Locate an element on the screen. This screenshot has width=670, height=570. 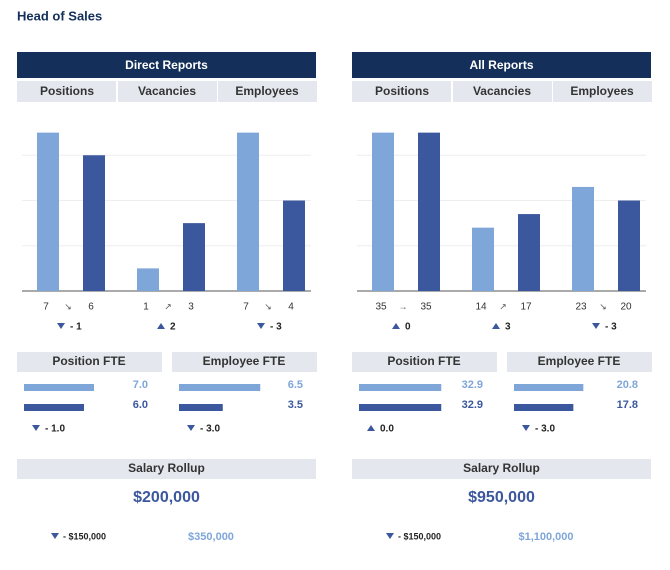
bar-value-label: 6 is located at coordinates (91, 307).